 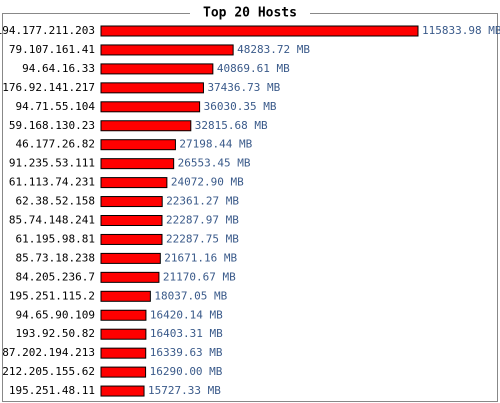 What do you see at coordinates (48, 371) in the screenshot?
I see `host-label: 212.205.155.62` at bounding box center [48, 371].